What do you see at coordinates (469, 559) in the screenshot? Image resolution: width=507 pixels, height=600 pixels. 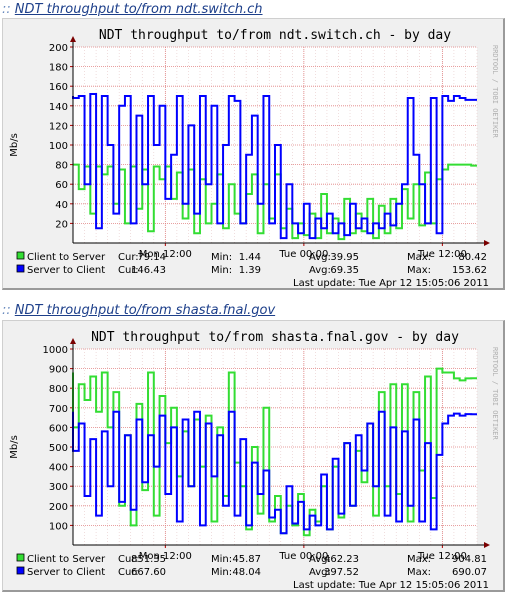 I see `legend-stat-value: 904.81` at bounding box center [469, 559].